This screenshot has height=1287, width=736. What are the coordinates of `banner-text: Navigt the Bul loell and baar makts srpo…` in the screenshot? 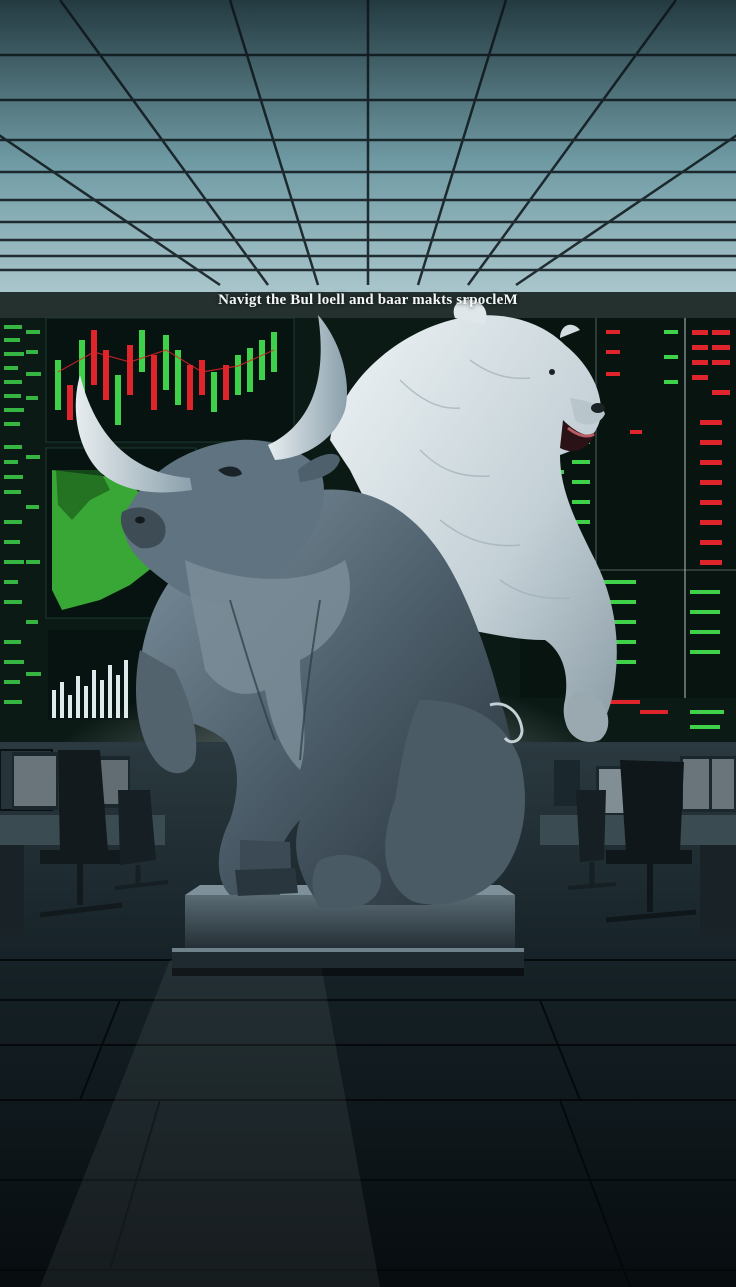 It's located at (368, 300).